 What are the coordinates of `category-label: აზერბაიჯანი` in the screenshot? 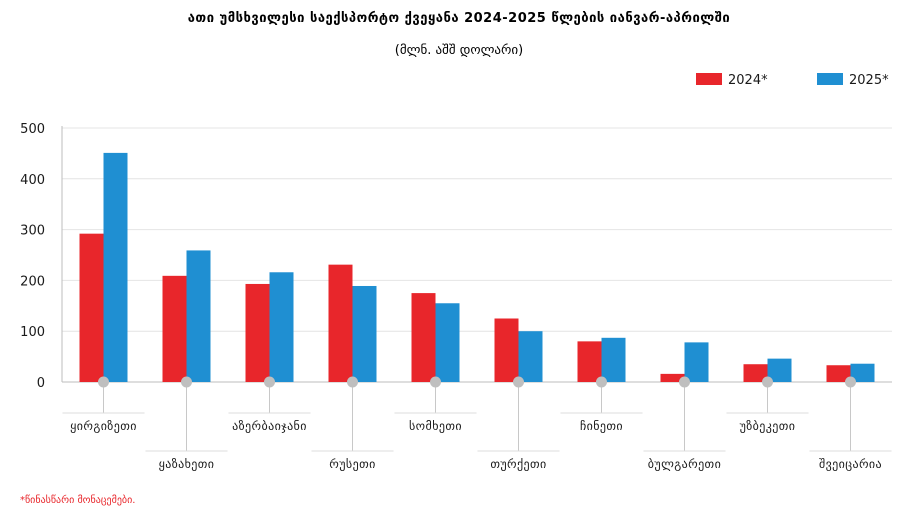 It's located at (269, 426).